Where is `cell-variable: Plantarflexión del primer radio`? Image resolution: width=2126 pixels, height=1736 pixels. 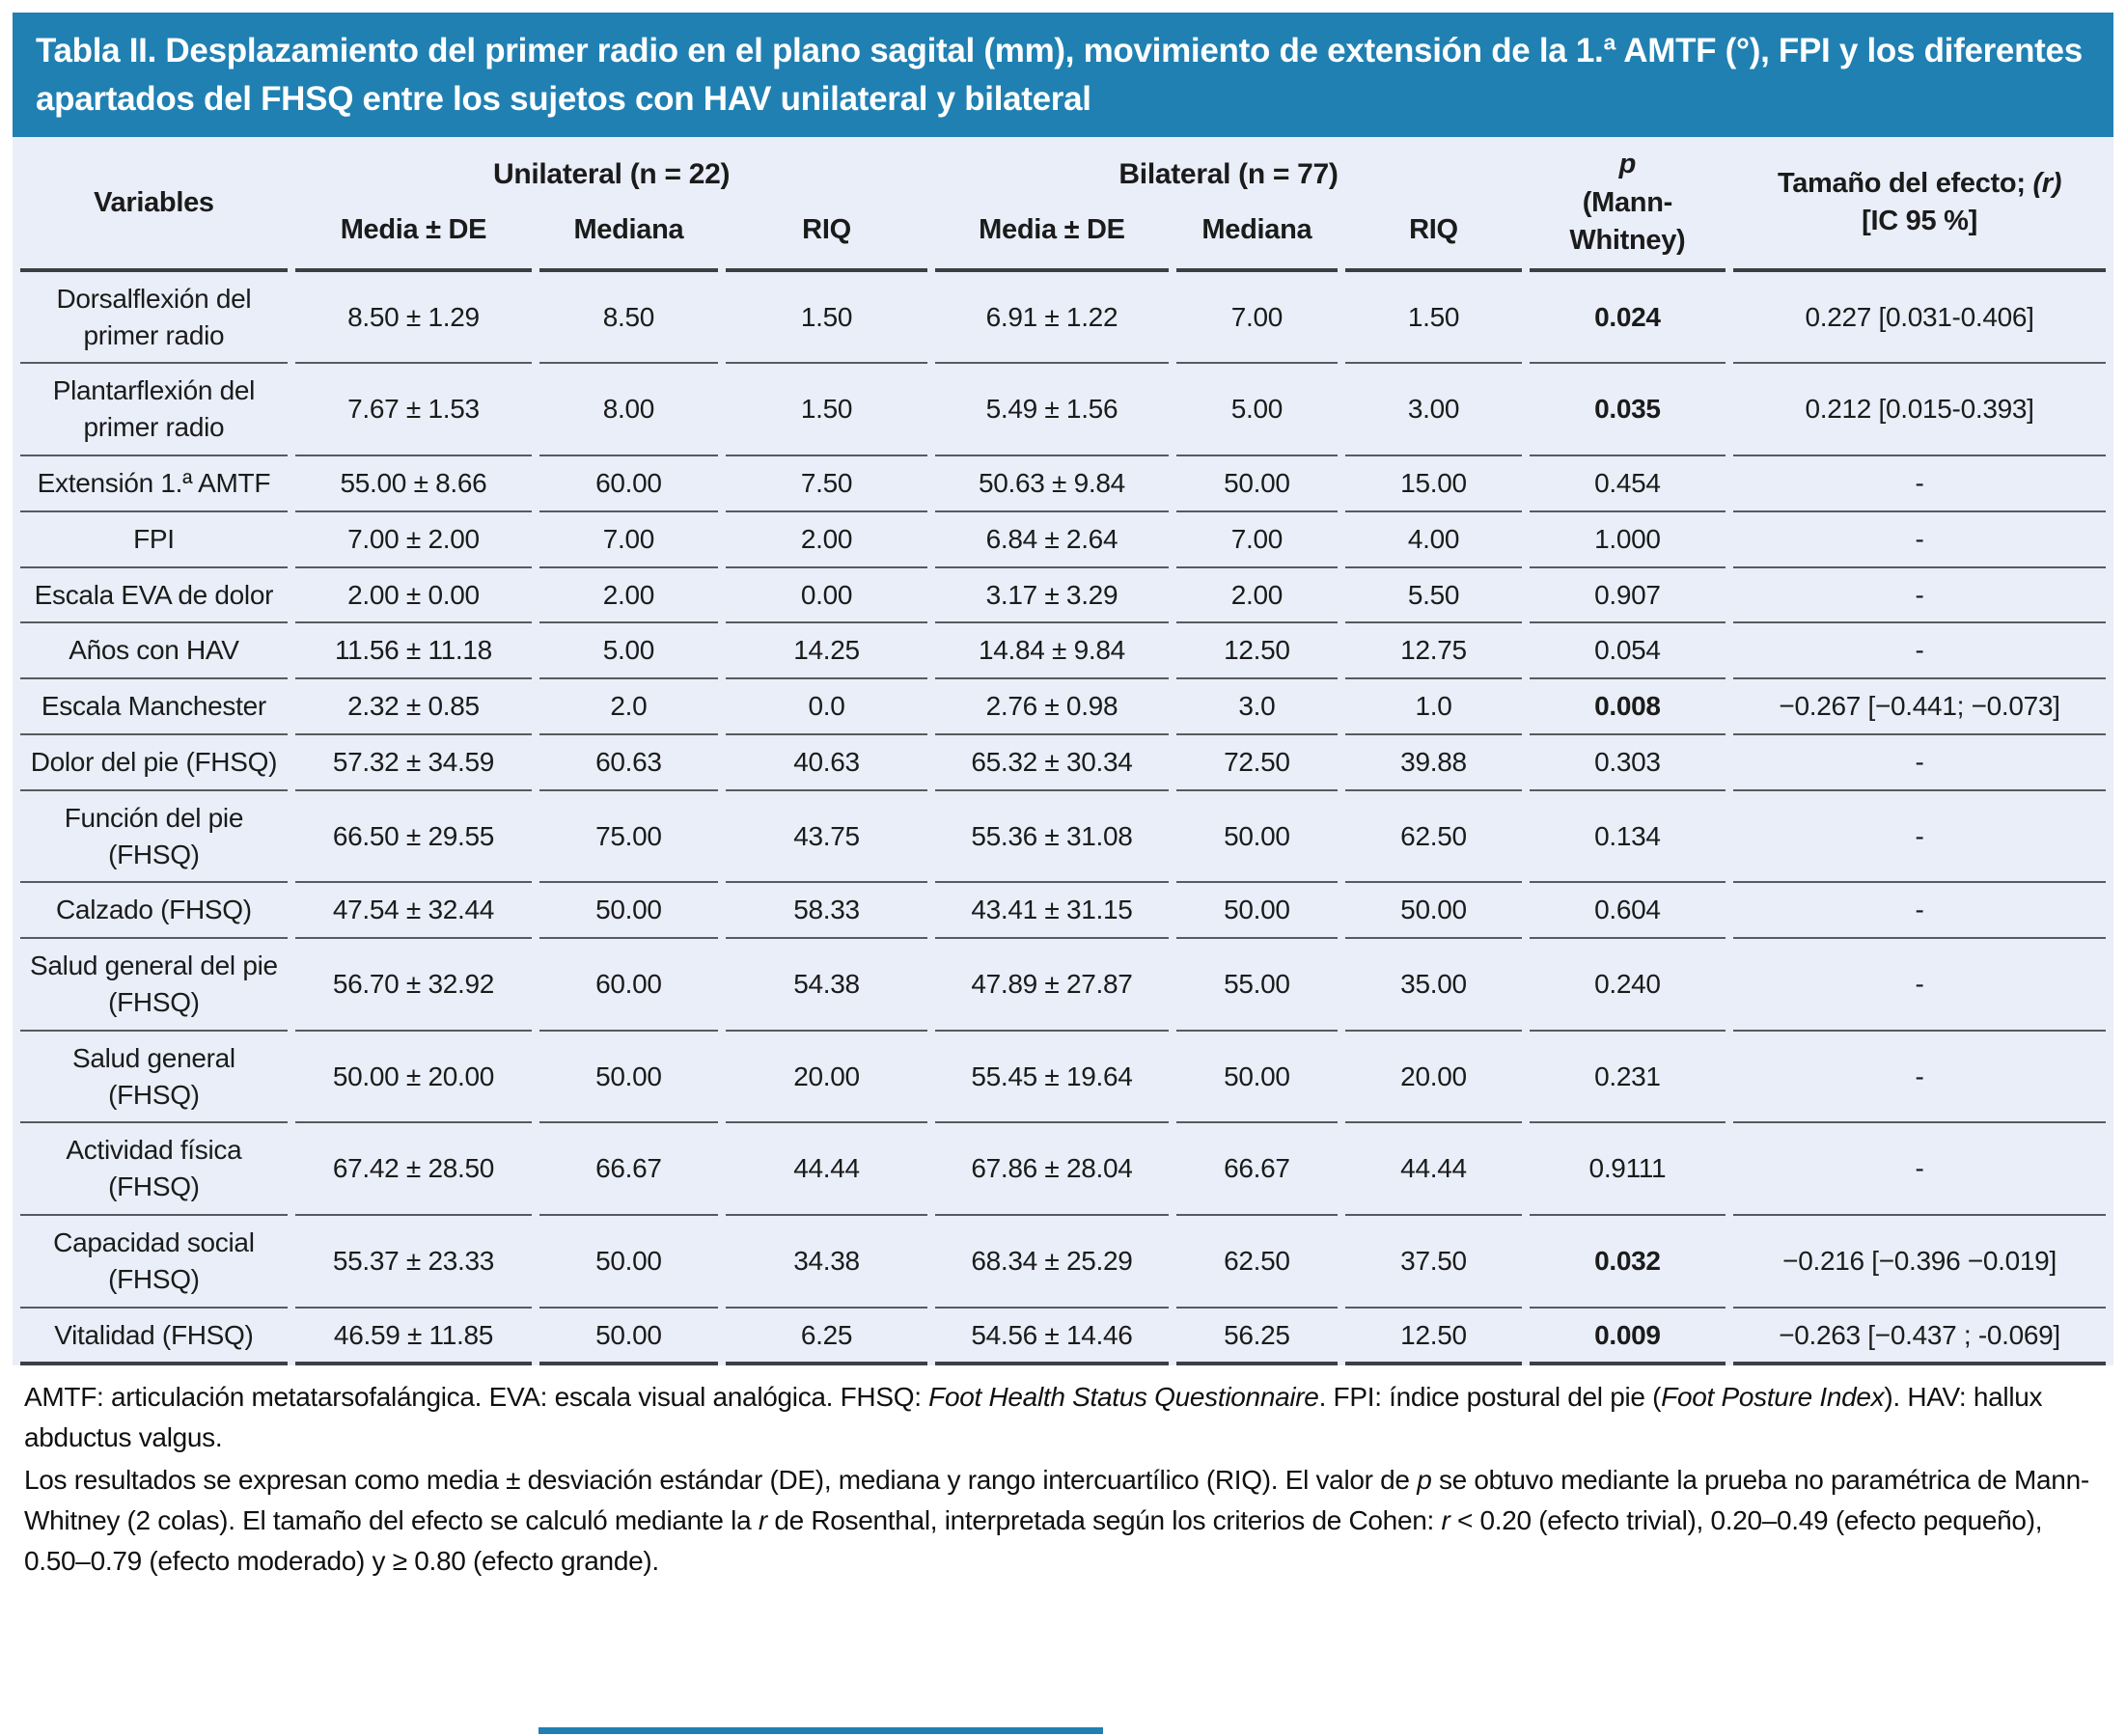
cell-variable: Plantarflexión del primer radio is located at coordinates (154, 410).